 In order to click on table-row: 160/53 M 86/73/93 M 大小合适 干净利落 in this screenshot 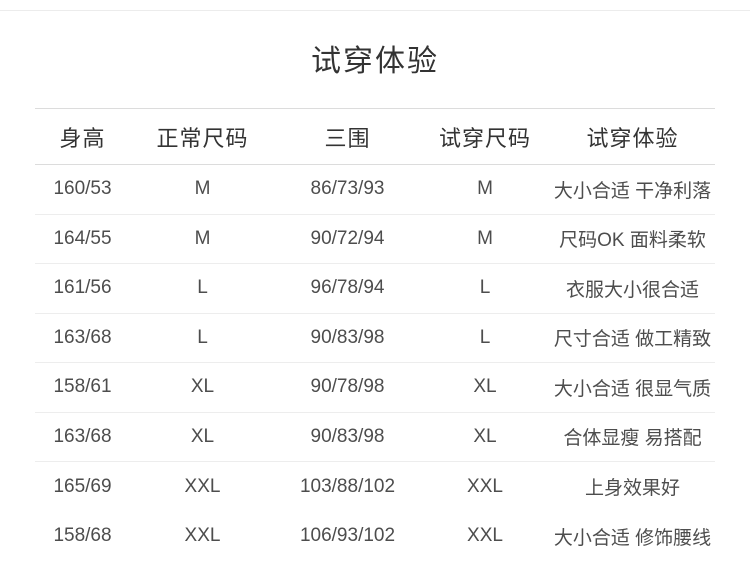, I will do `click(375, 190)`.